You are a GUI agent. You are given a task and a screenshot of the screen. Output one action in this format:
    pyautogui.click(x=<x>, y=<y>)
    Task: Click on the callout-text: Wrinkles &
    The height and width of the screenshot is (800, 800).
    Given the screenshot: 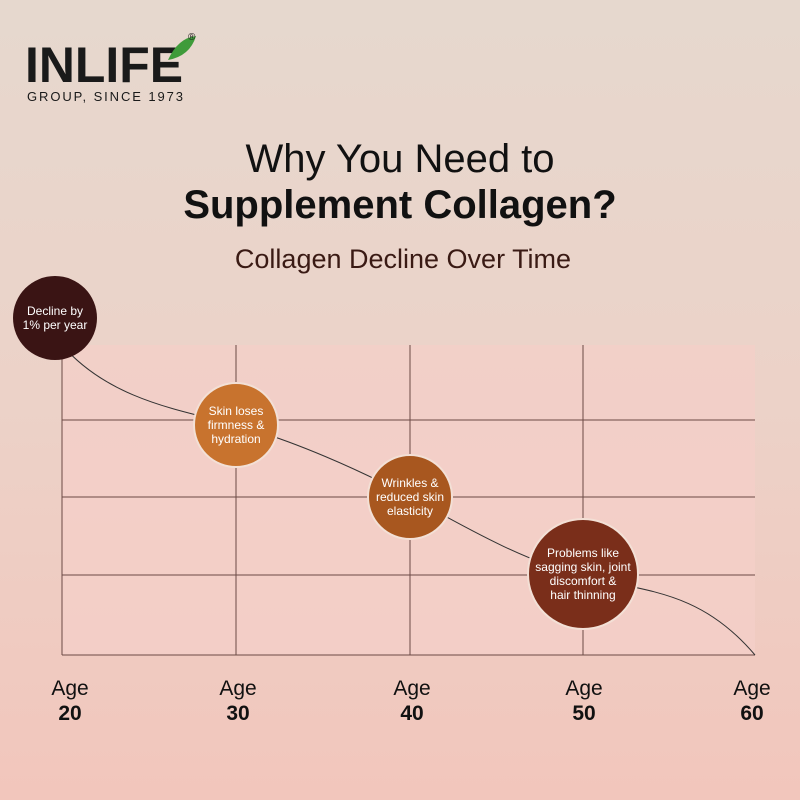 What is the action you would take?
    pyautogui.click(x=409, y=483)
    